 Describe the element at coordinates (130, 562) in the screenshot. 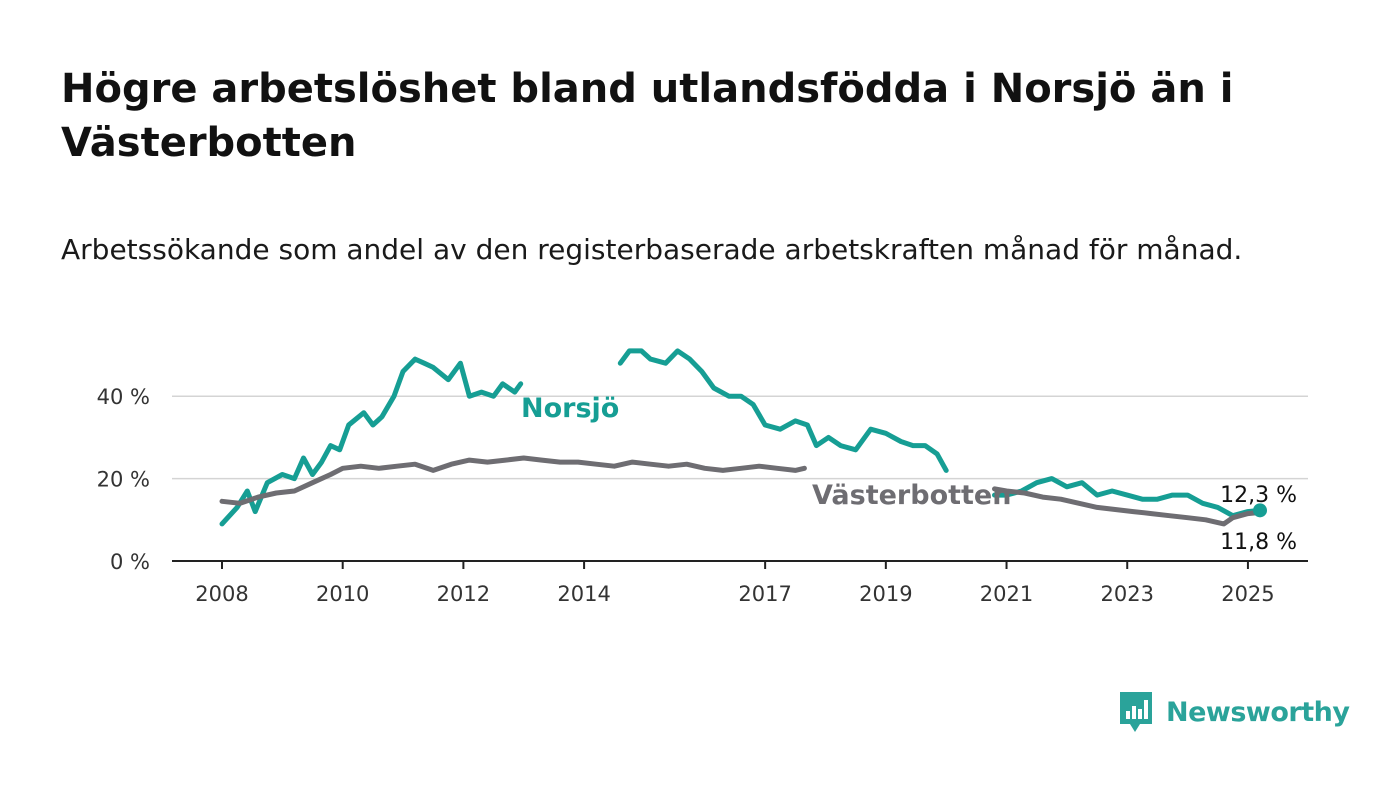

I see `y-tick-label: 0 %` at that location.